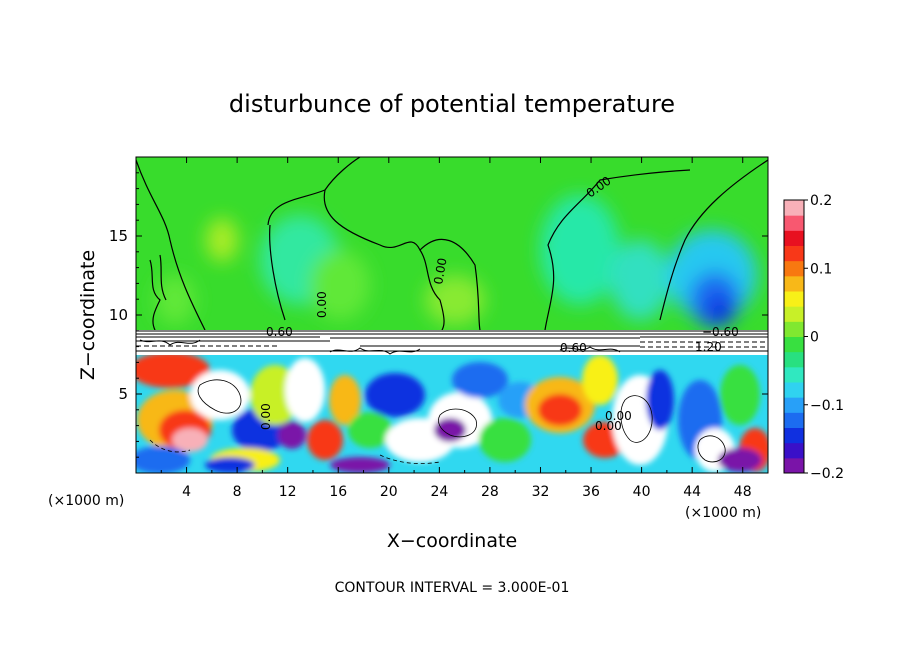 The image size is (904, 654). What do you see at coordinates (266, 416) in the screenshot?
I see `contour-label-10: 0.00` at bounding box center [266, 416].